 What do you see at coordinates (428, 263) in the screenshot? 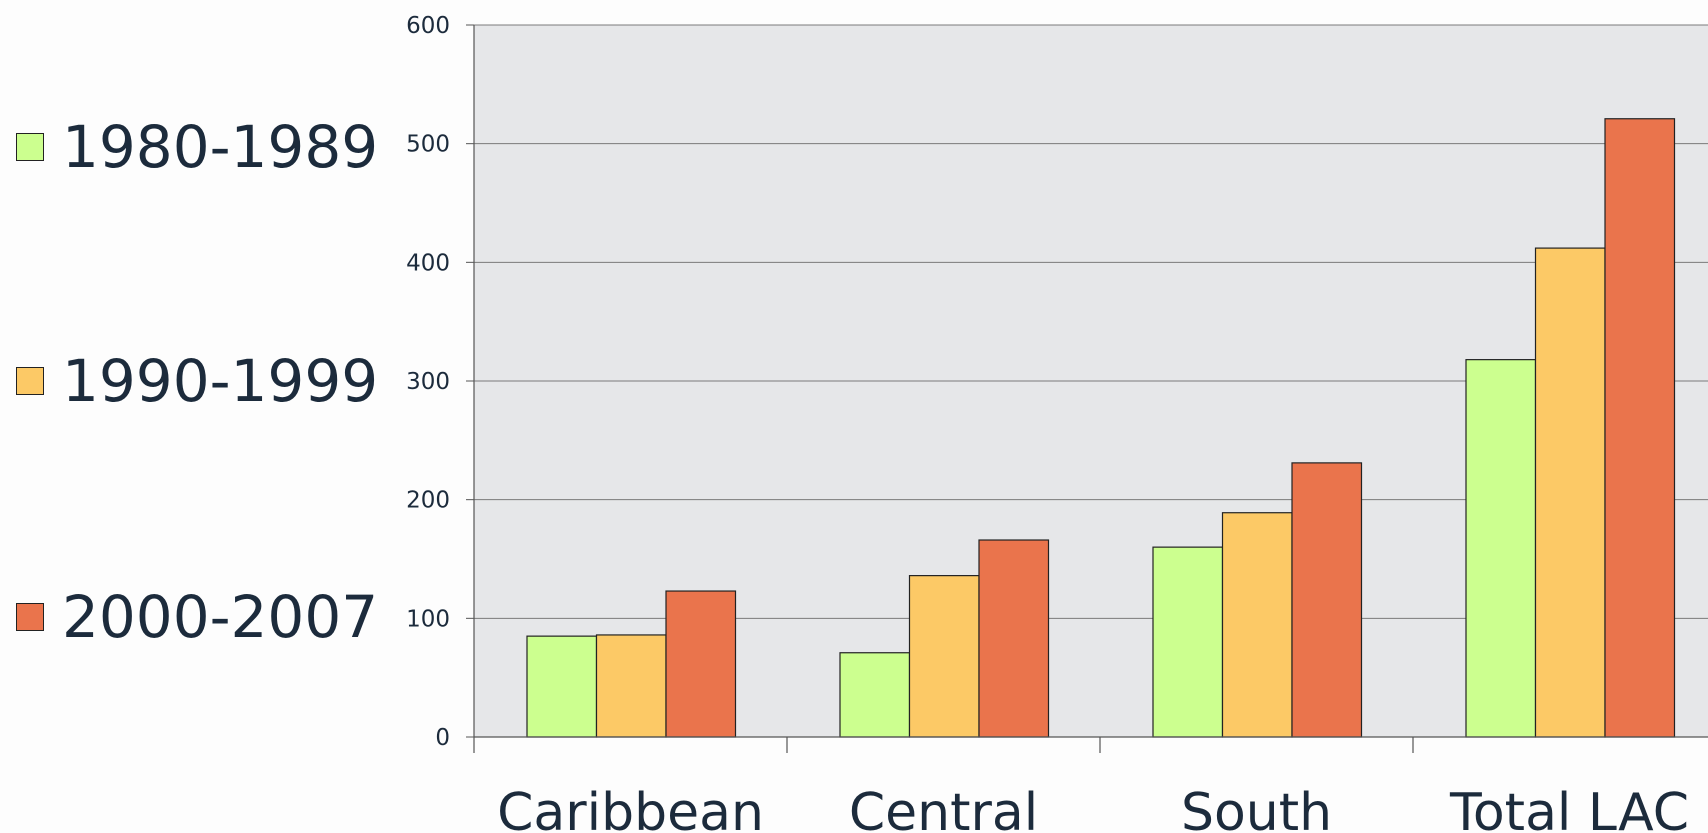
I see `y-tick-label: 400` at bounding box center [428, 263].